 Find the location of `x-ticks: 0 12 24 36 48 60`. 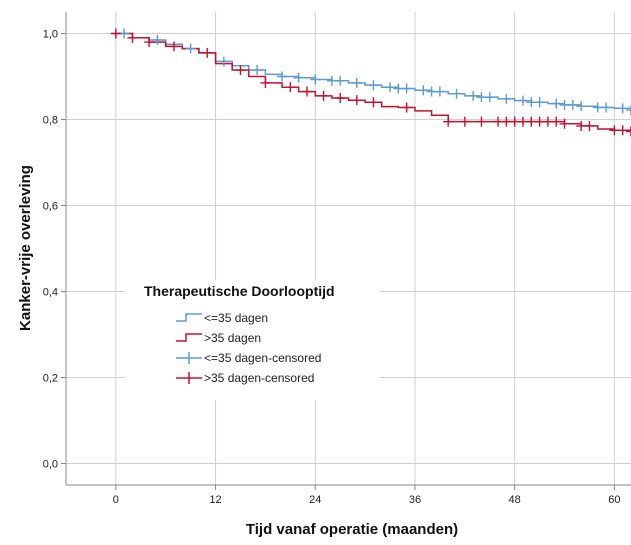

x-ticks: 0 12 24 36 48 60 is located at coordinates (367, 495).